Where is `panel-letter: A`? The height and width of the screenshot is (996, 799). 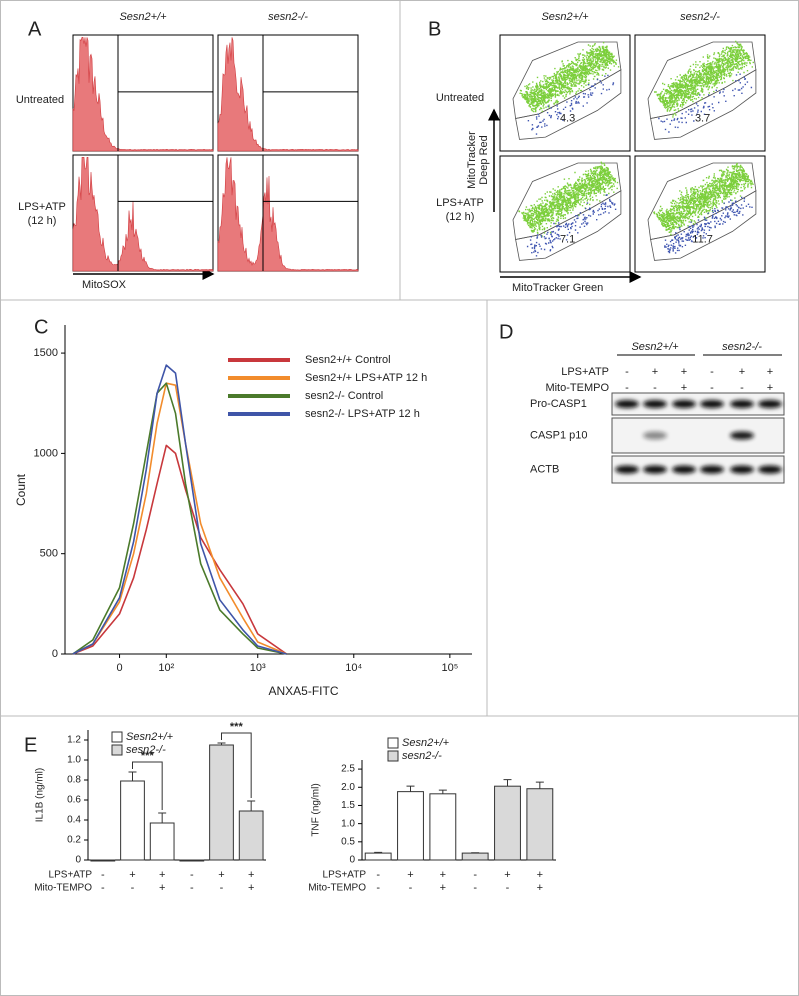
panel-letter: A is located at coordinates (35, 29).